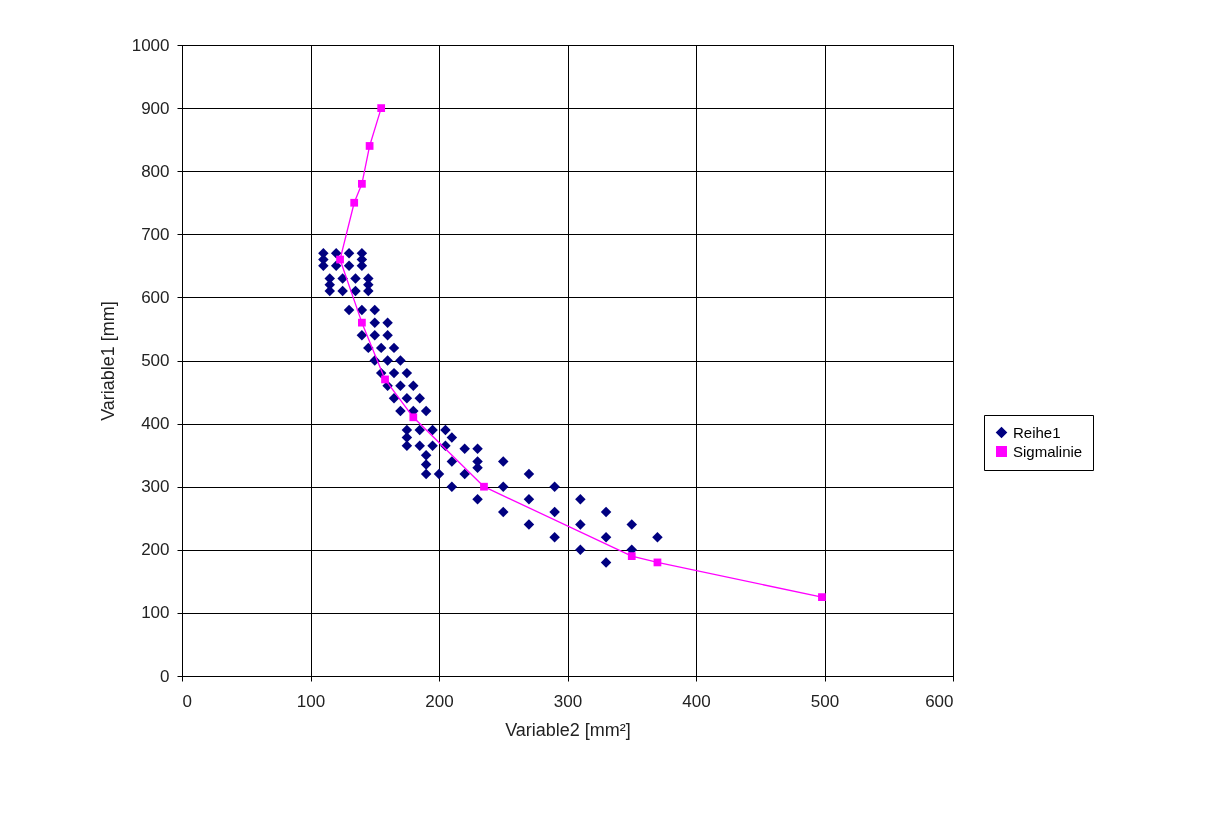 This screenshot has width=1210, height=820. I want to click on y-tick-label: 600, so click(155, 297).